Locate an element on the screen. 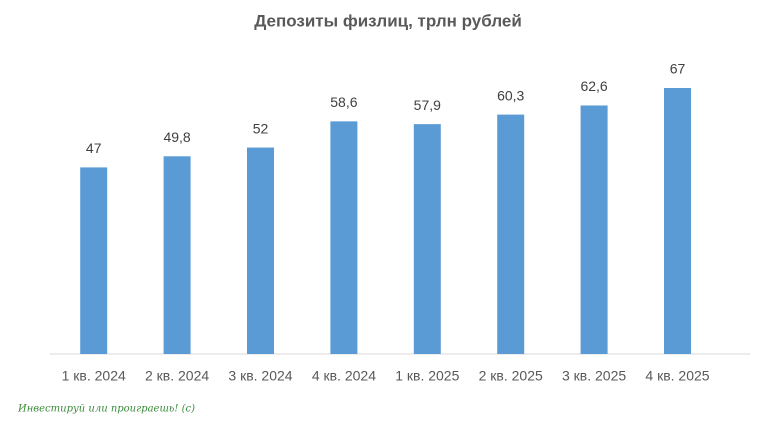  x-tick-label: 3 кв. 2024 is located at coordinates (260, 376).